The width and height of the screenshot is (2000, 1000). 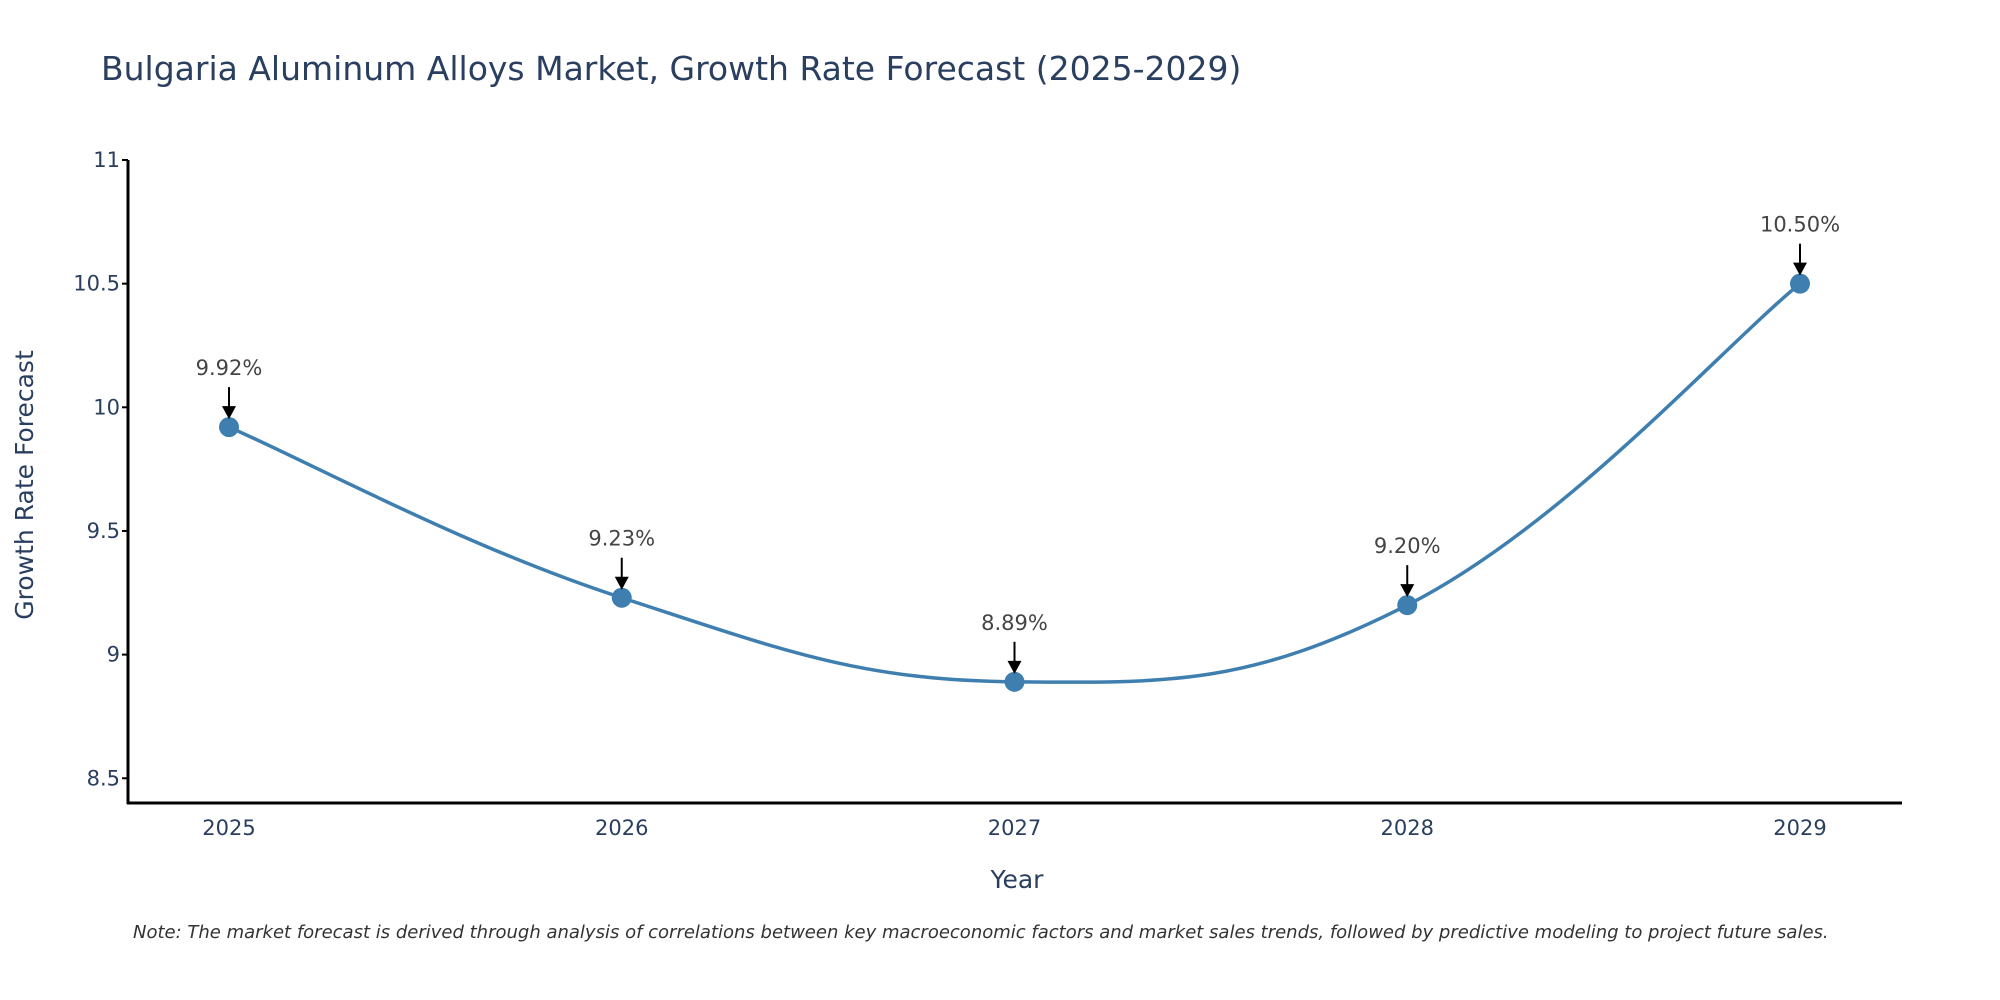 I want to click on data-label: 8.89%, so click(x=1014, y=623).